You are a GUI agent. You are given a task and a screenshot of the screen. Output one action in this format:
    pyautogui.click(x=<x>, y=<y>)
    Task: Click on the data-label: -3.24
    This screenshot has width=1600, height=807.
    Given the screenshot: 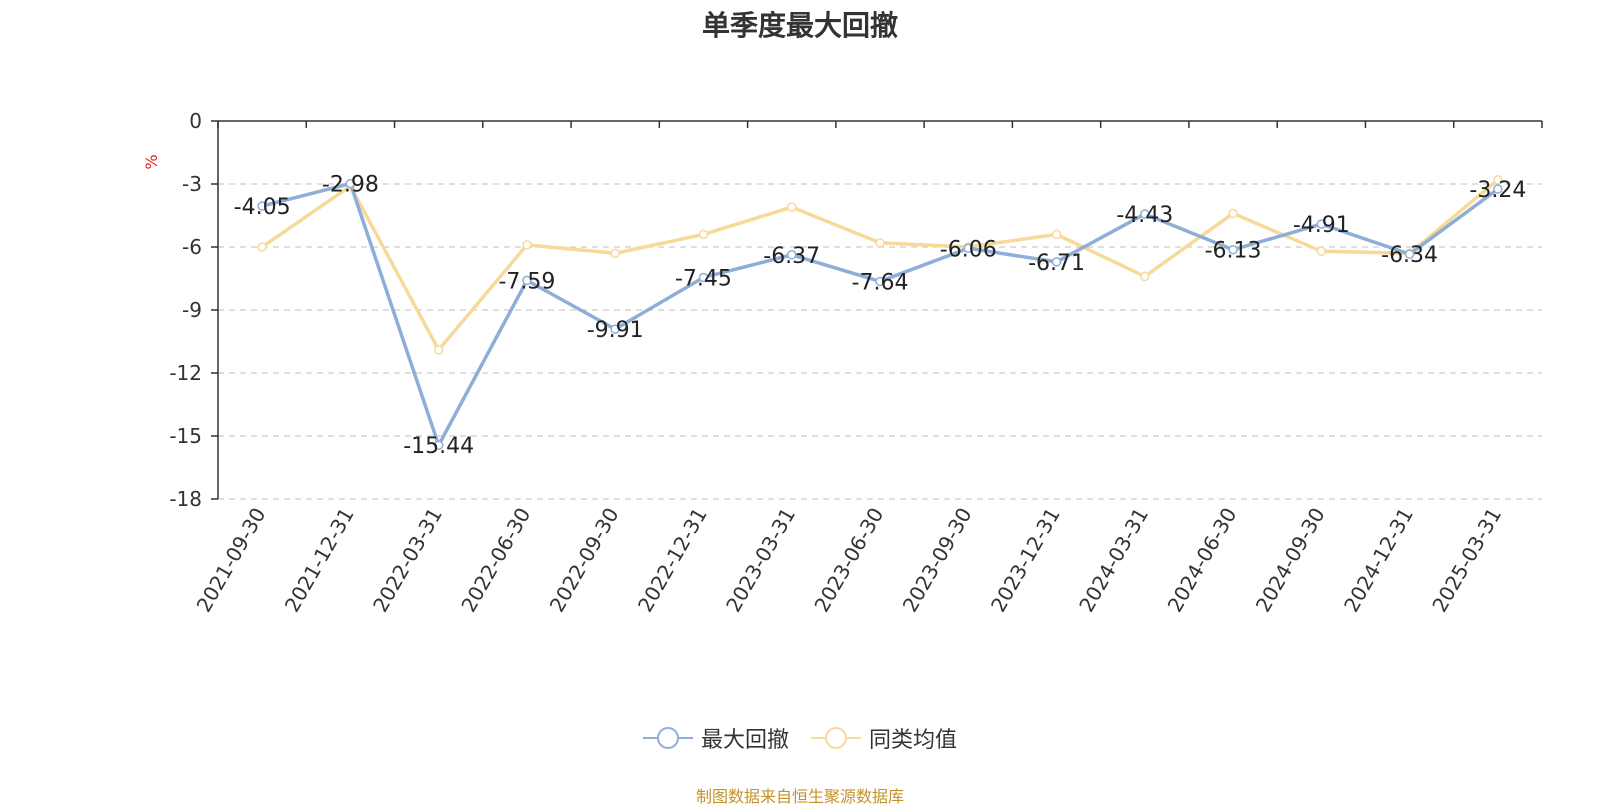 What is the action you would take?
    pyautogui.click(x=1497, y=190)
    